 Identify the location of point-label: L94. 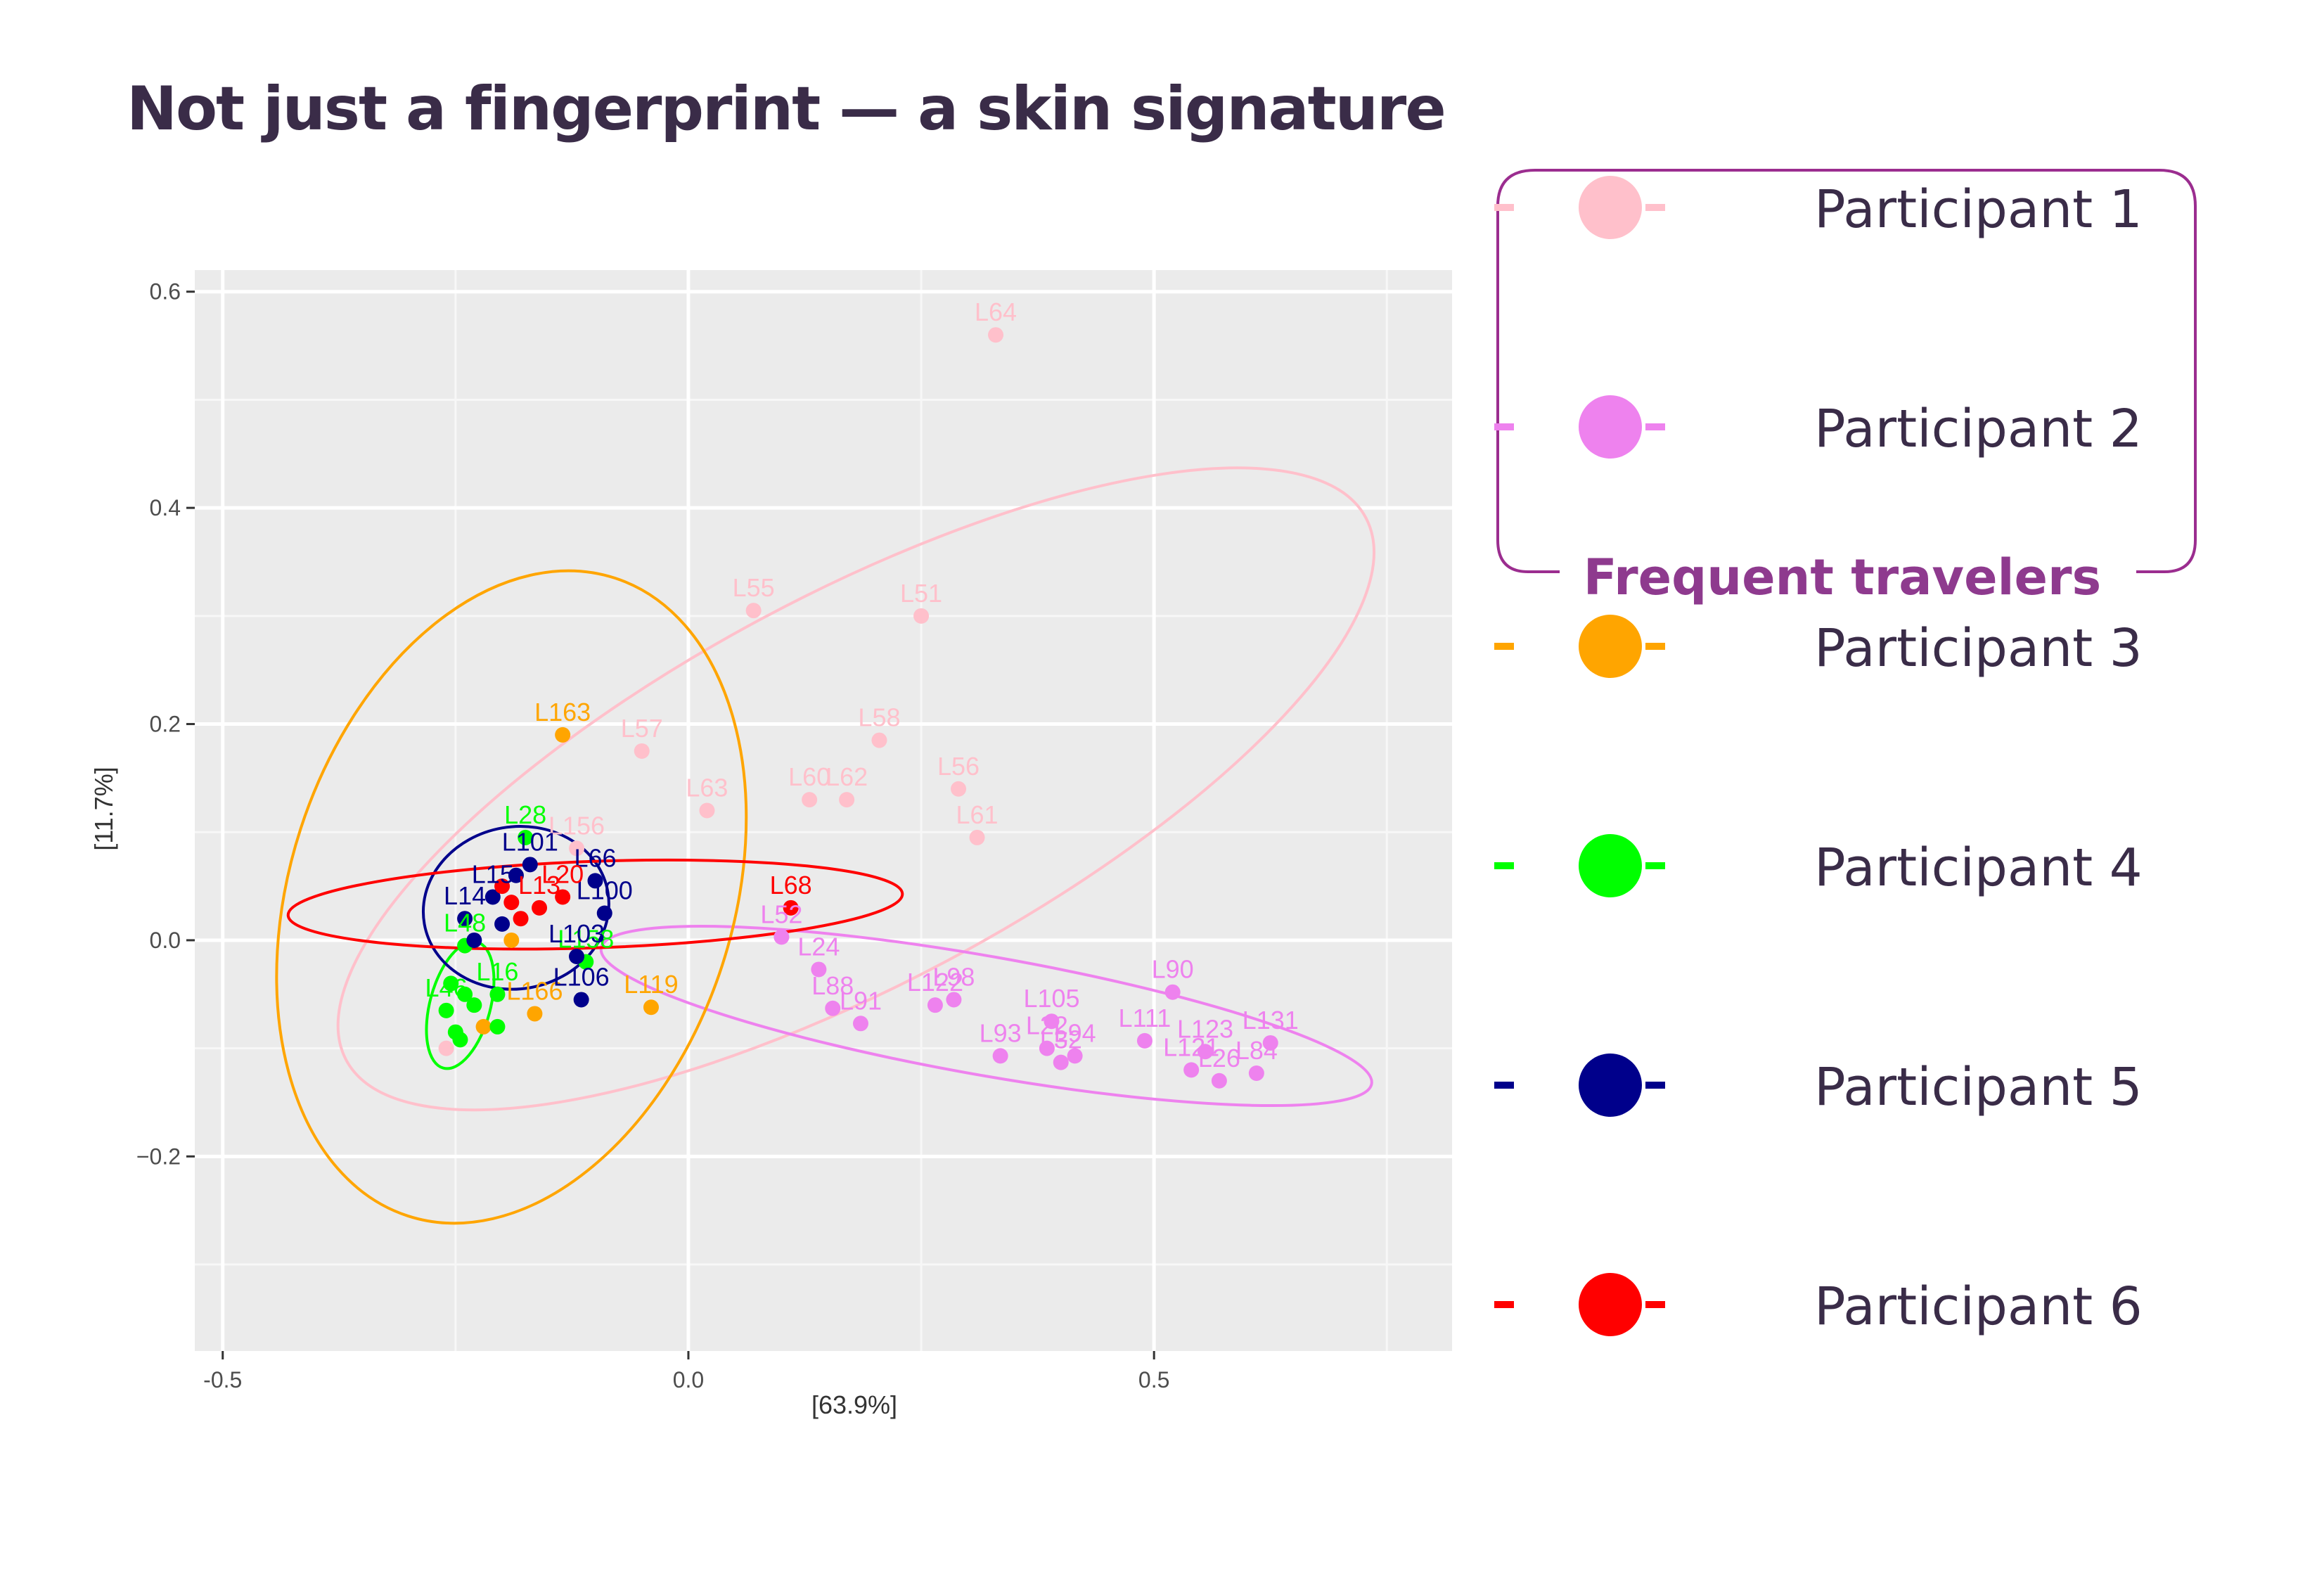
(1075, 1032).